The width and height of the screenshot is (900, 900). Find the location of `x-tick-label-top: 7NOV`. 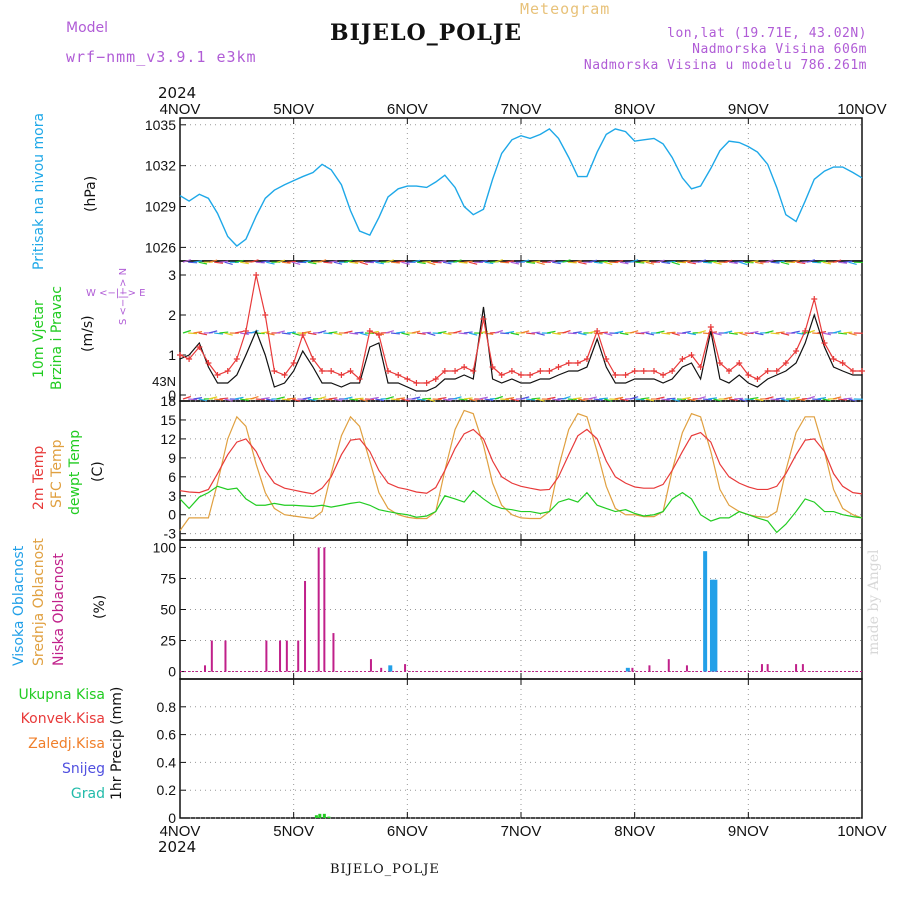

x-tick-label-top: 7NOV is located at coordinates (521, 109).